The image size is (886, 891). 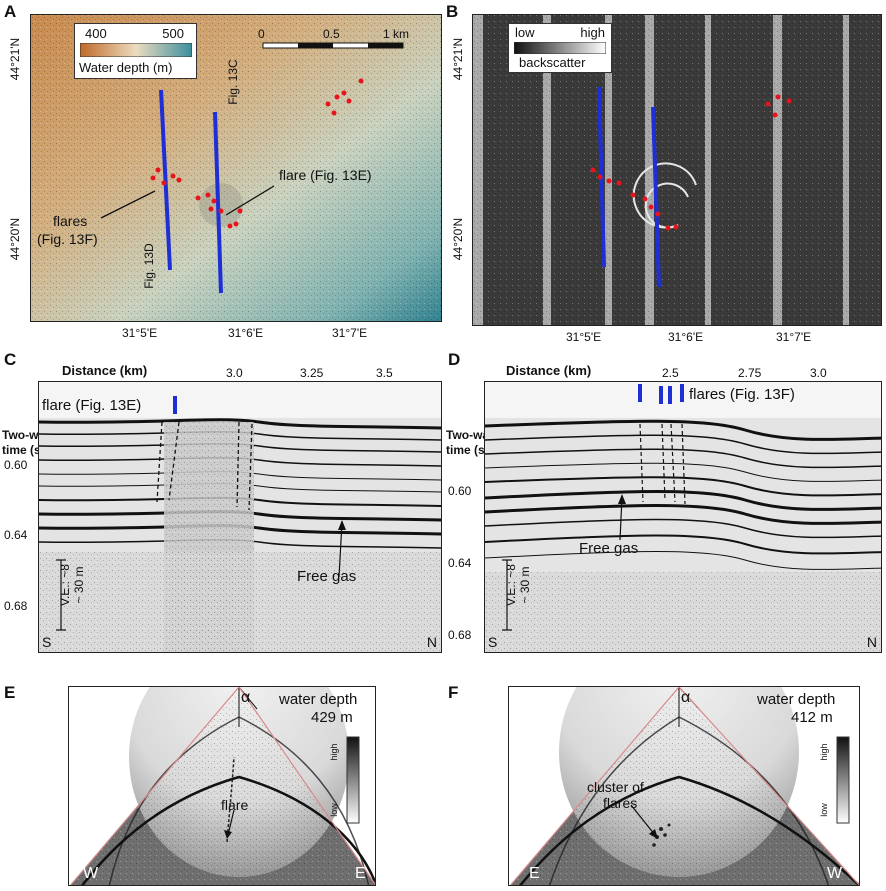 What do you see at coordinates (871, 642) in the screenshot?
I see `north-label-d: N` at bounding box center [871, 642].